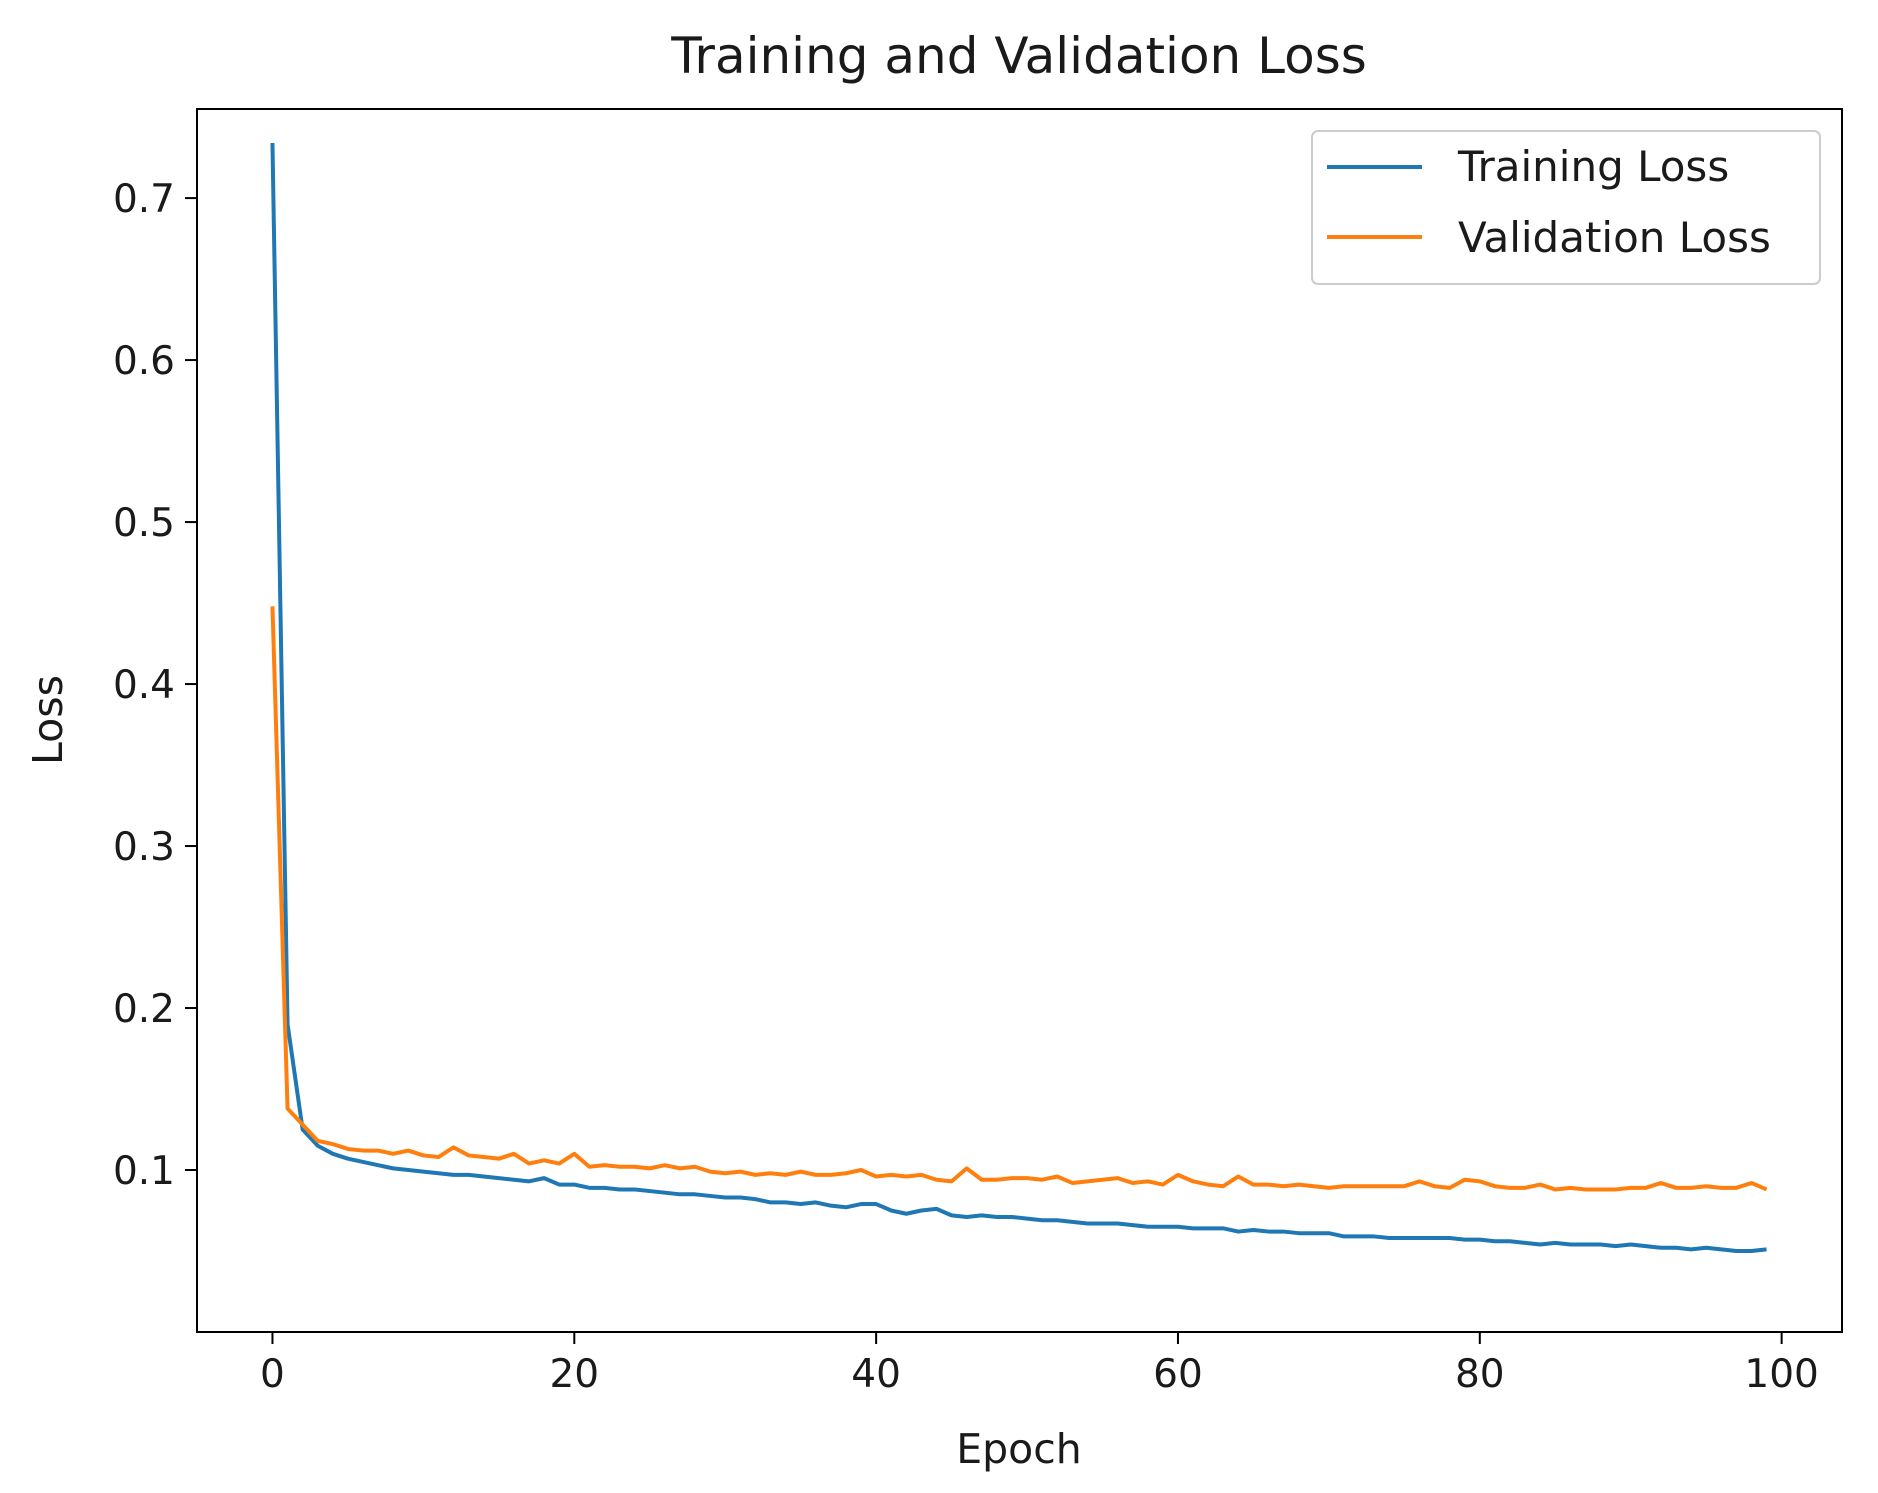  I want to click on y-axis-label: Loss, so click(48, 720).